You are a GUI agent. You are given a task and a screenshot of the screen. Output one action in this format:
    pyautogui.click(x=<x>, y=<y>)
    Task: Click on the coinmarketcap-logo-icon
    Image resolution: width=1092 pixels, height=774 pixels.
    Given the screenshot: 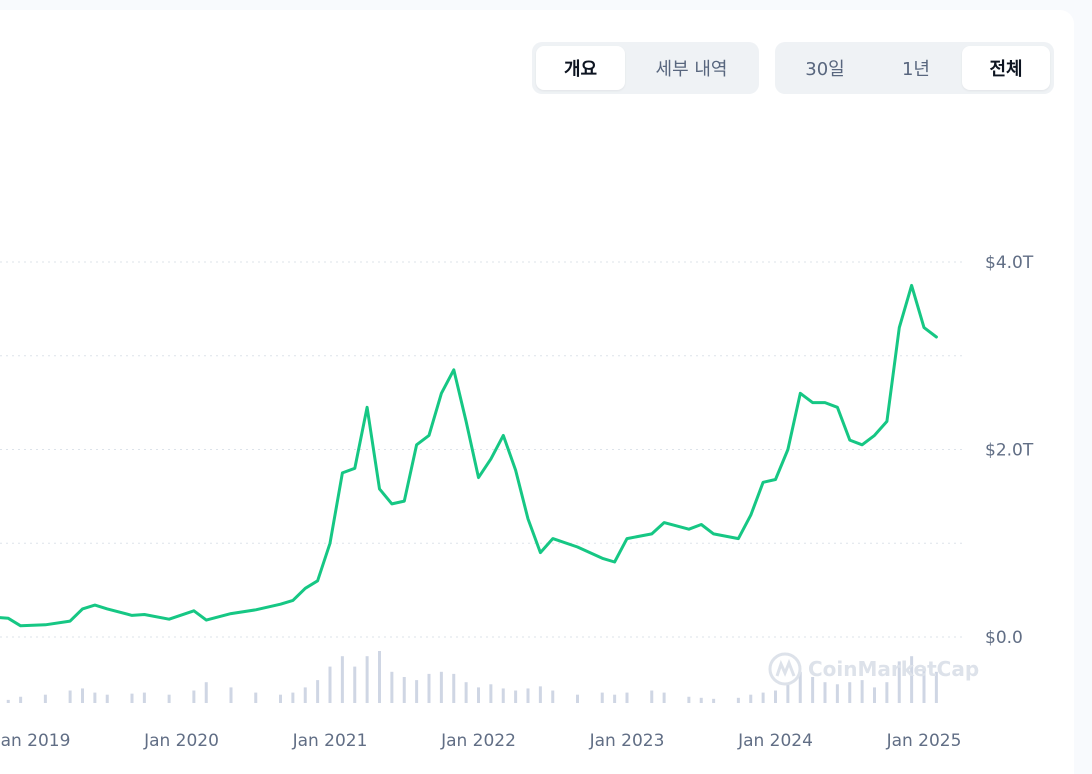 What is the action you would take?
    pyautogui.click(x=785, y=669)
    